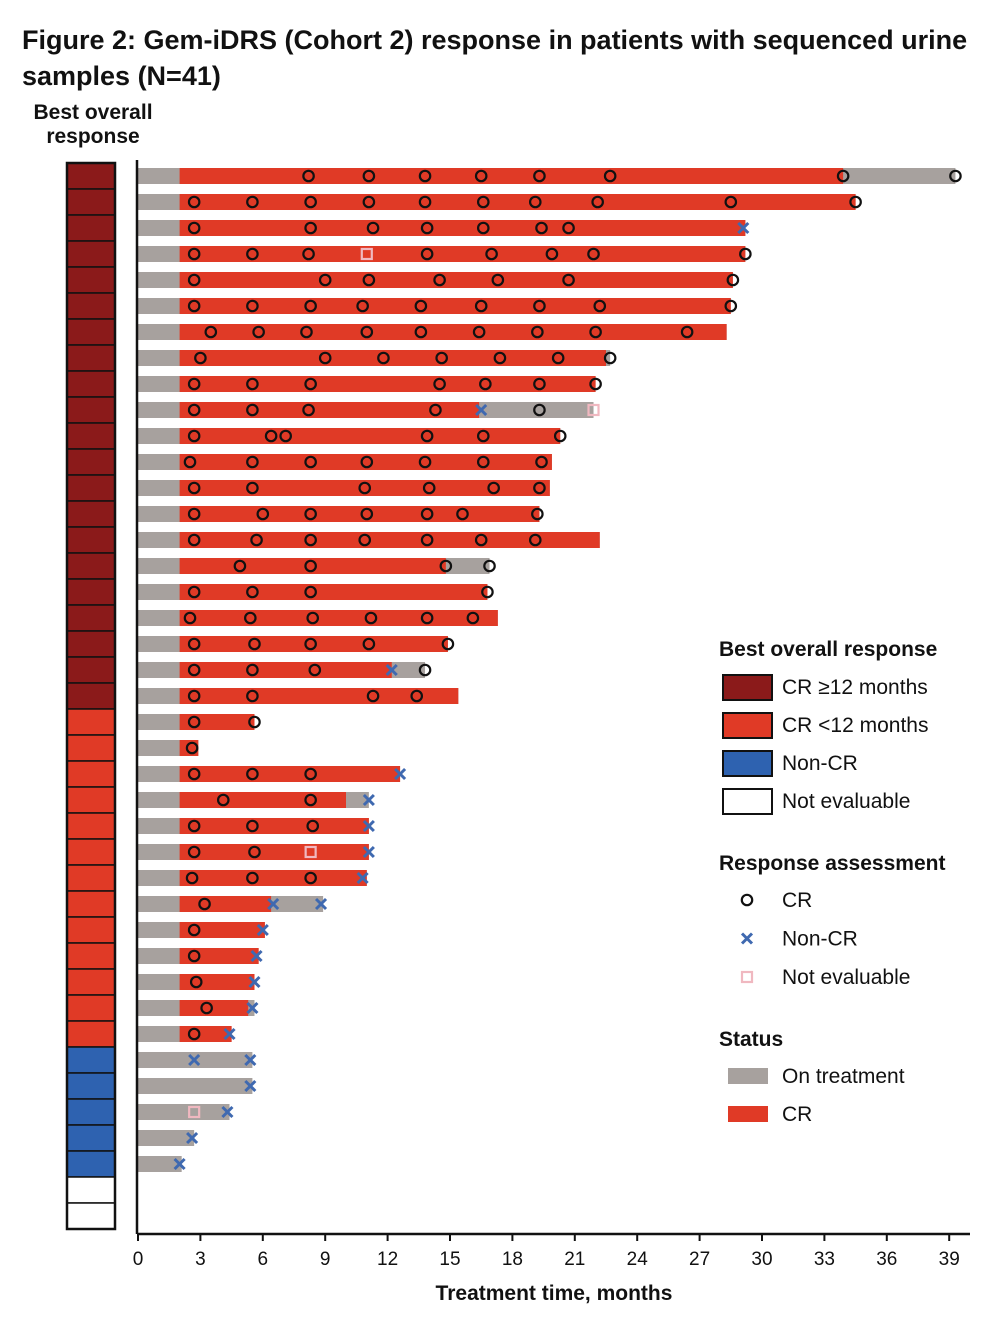 The width and height of the screenshot is (1001, 1329). Describe the element at coordinates (820, 763) in the screenshot. I see `legend-bor-label: Non-CR` at that location.